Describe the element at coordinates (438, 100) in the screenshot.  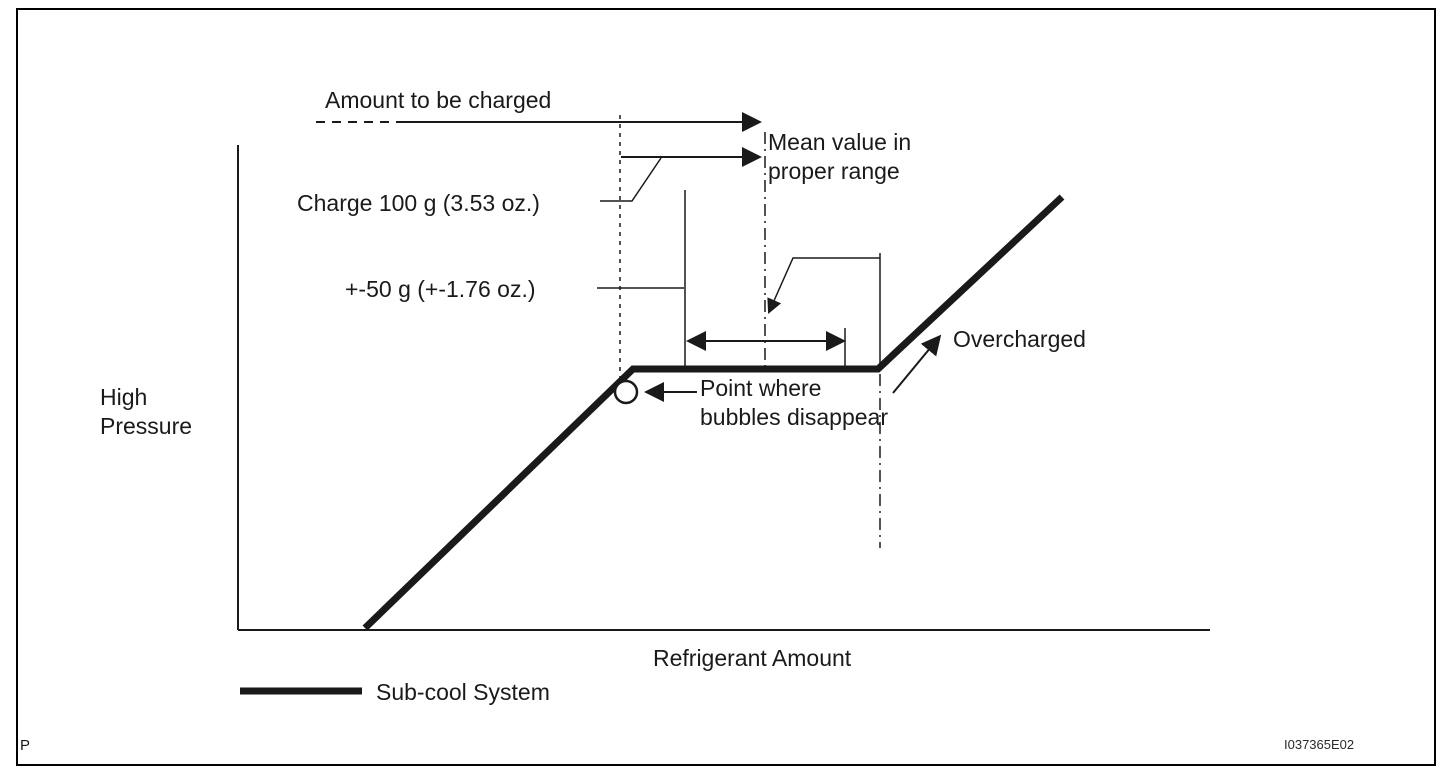
I see `annotation-amount-to-be-charged: Amount to be charged` at that location.